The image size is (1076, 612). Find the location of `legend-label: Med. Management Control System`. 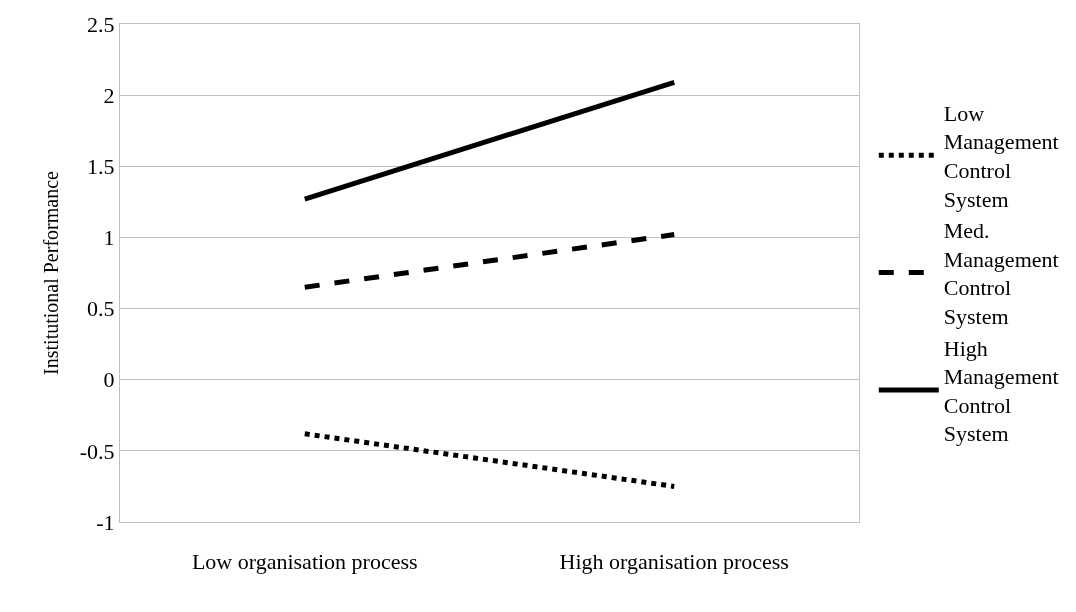

legend-label: Med. Management Control System is located at coordinates (1001, 274).